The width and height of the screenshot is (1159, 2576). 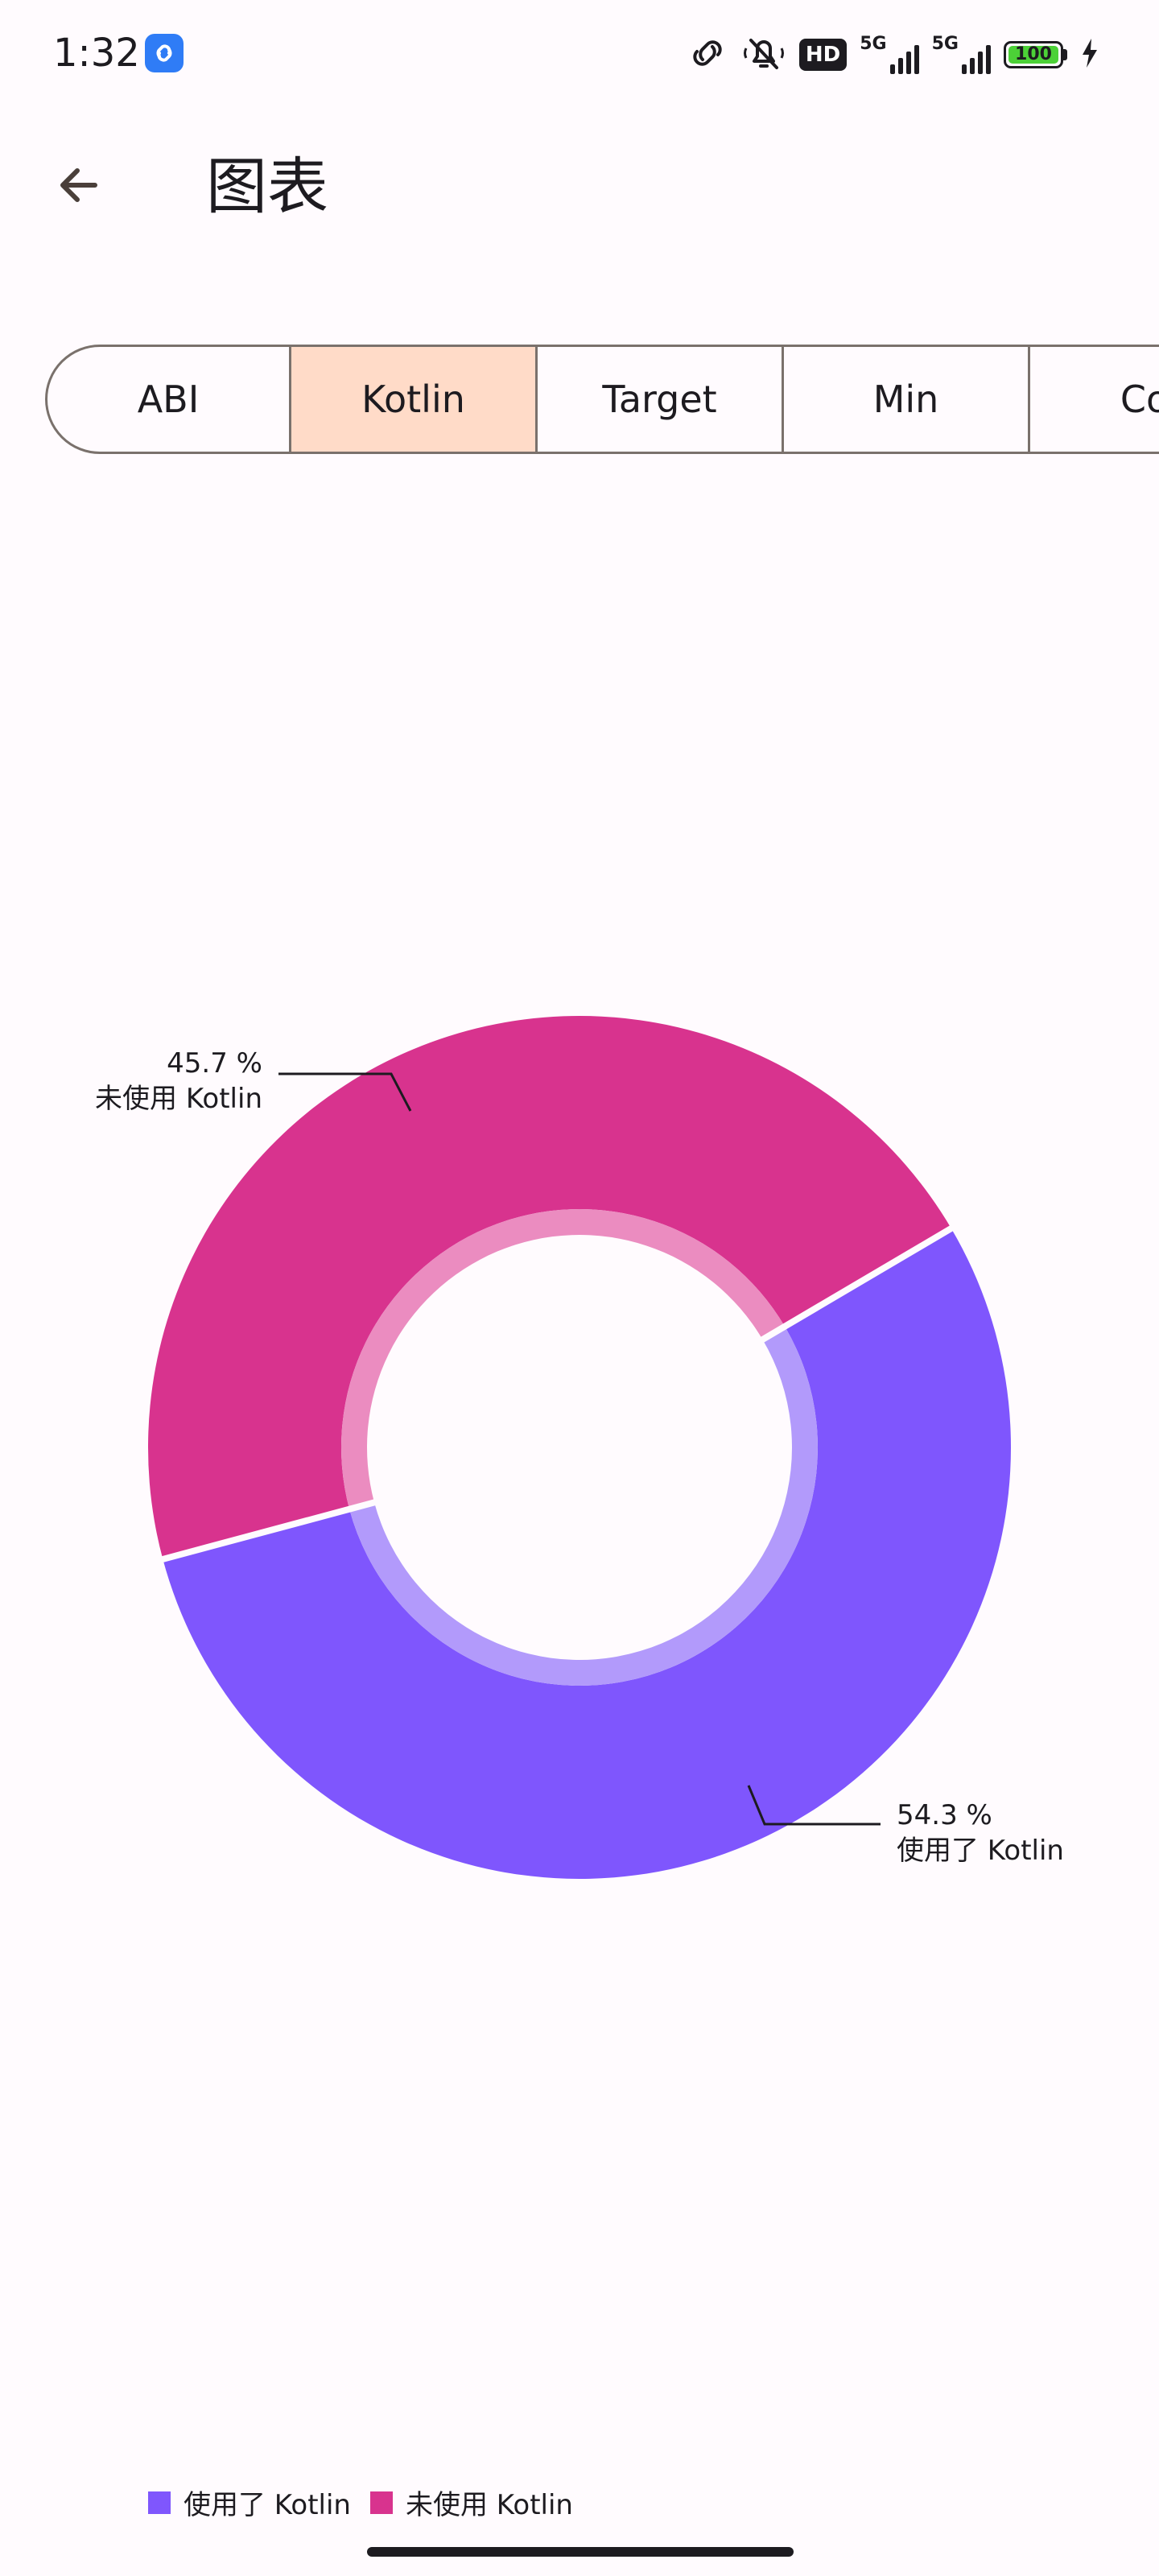 What do you see at coordinates (823, 55) in the screenshot?
I see `hd-voice-badge: HD` at bounding box center [823, 55].